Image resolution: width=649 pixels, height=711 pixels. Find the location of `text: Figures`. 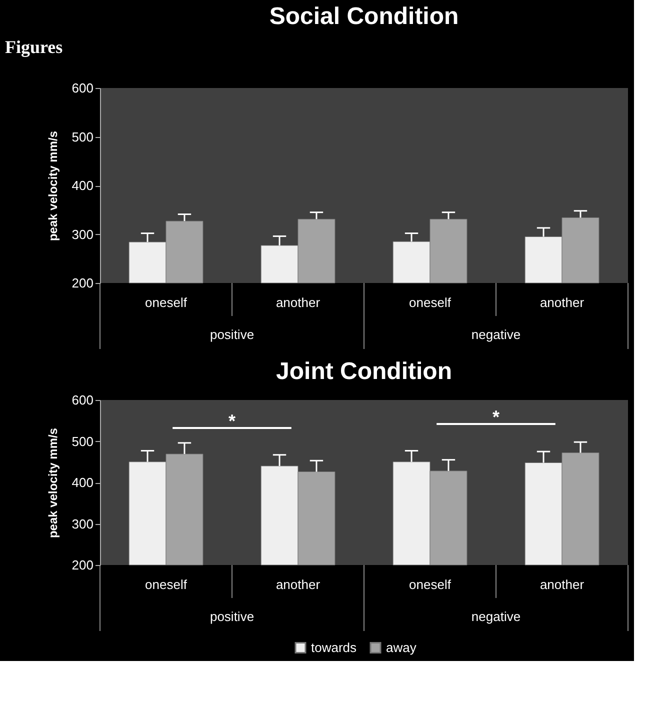

text: Figures is located at coordinates (34, 47).